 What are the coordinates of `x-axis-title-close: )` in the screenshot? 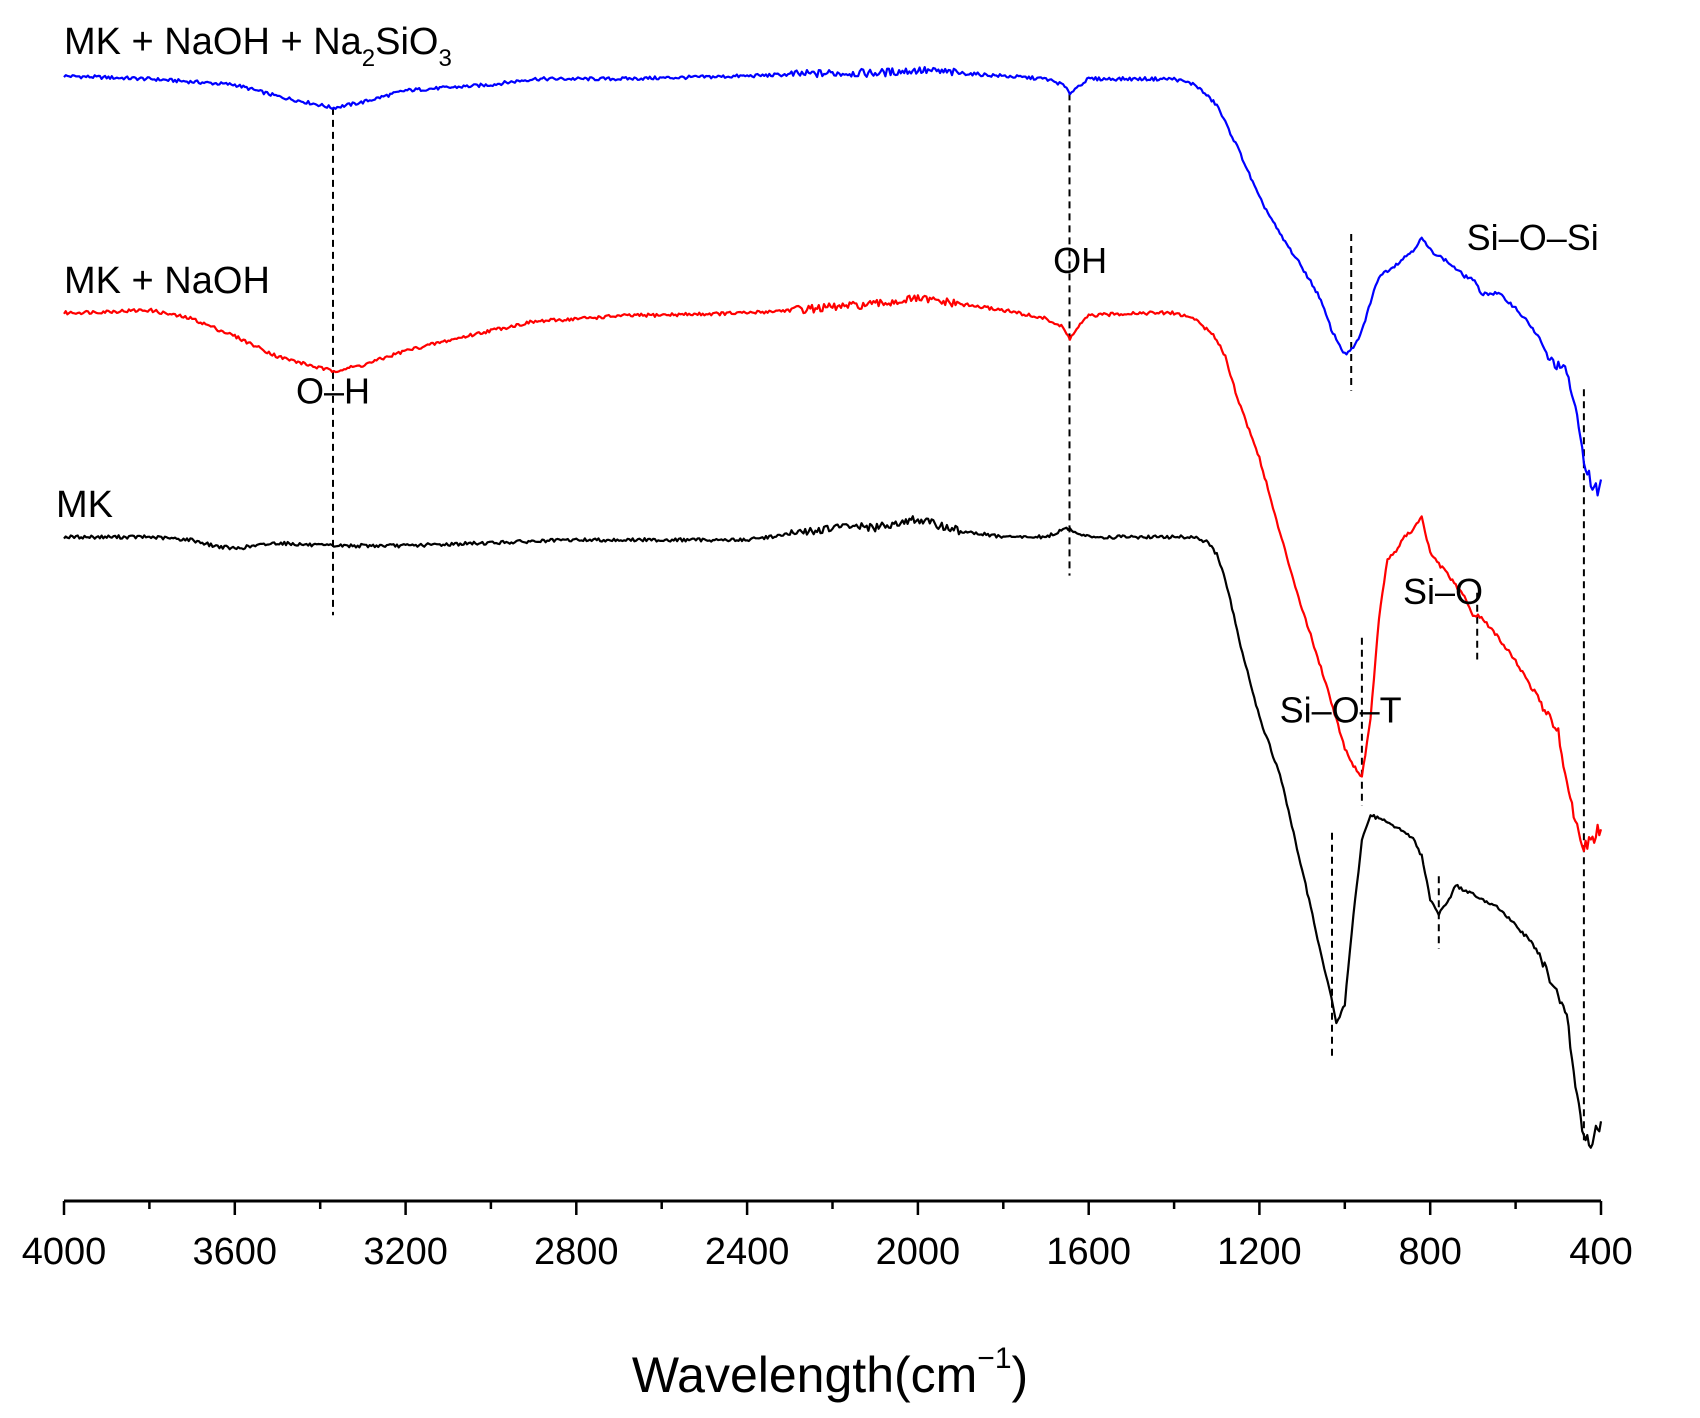 It's located at (1020, 1375).